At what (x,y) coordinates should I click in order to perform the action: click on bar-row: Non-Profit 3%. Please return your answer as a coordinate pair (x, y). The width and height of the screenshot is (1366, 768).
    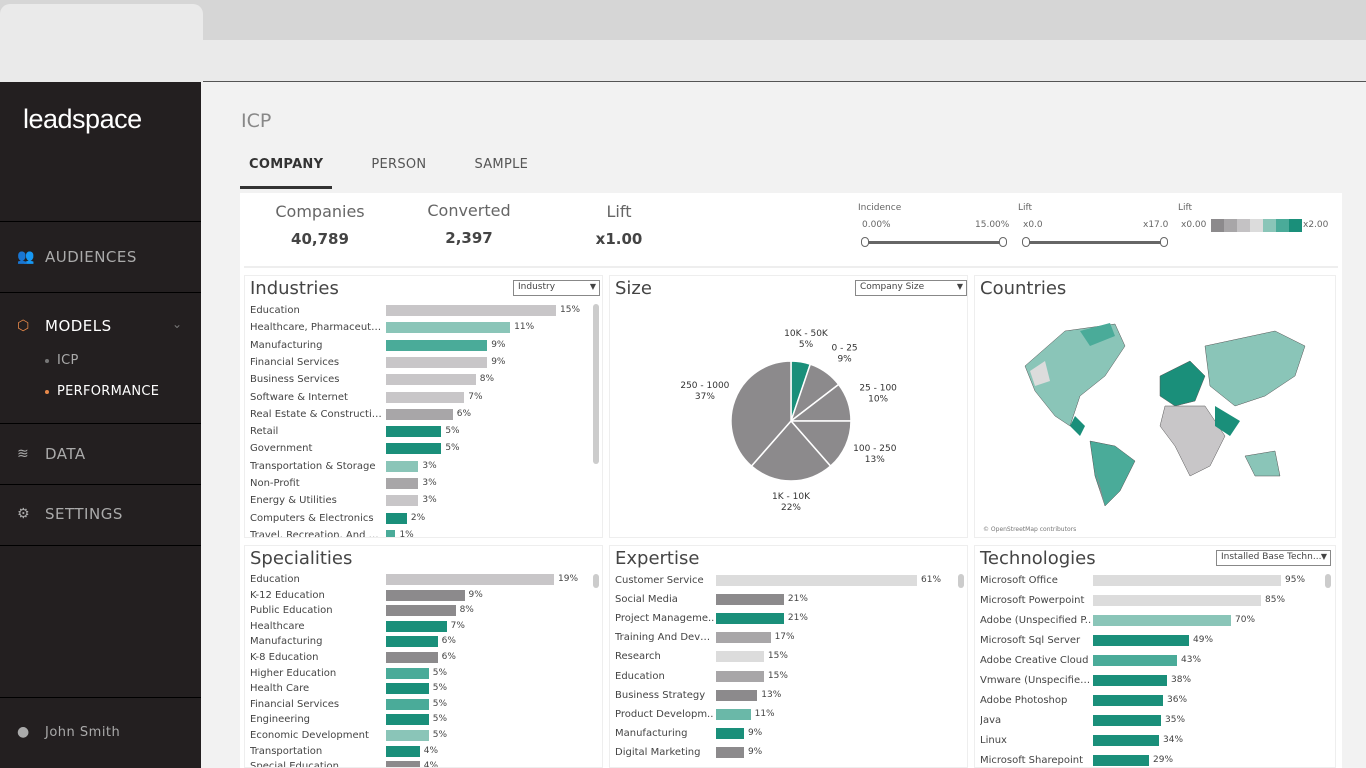
    Looking at the image, I should click on (423, 484).